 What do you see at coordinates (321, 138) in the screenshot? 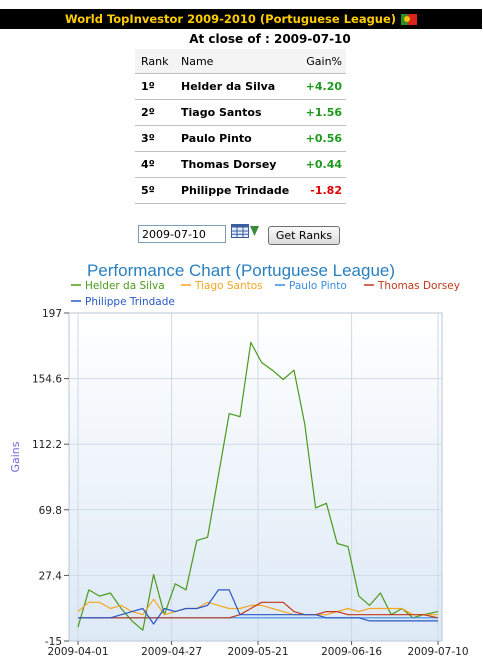
I see `gain-cell: +0.56` at bounding box center [321, 138].